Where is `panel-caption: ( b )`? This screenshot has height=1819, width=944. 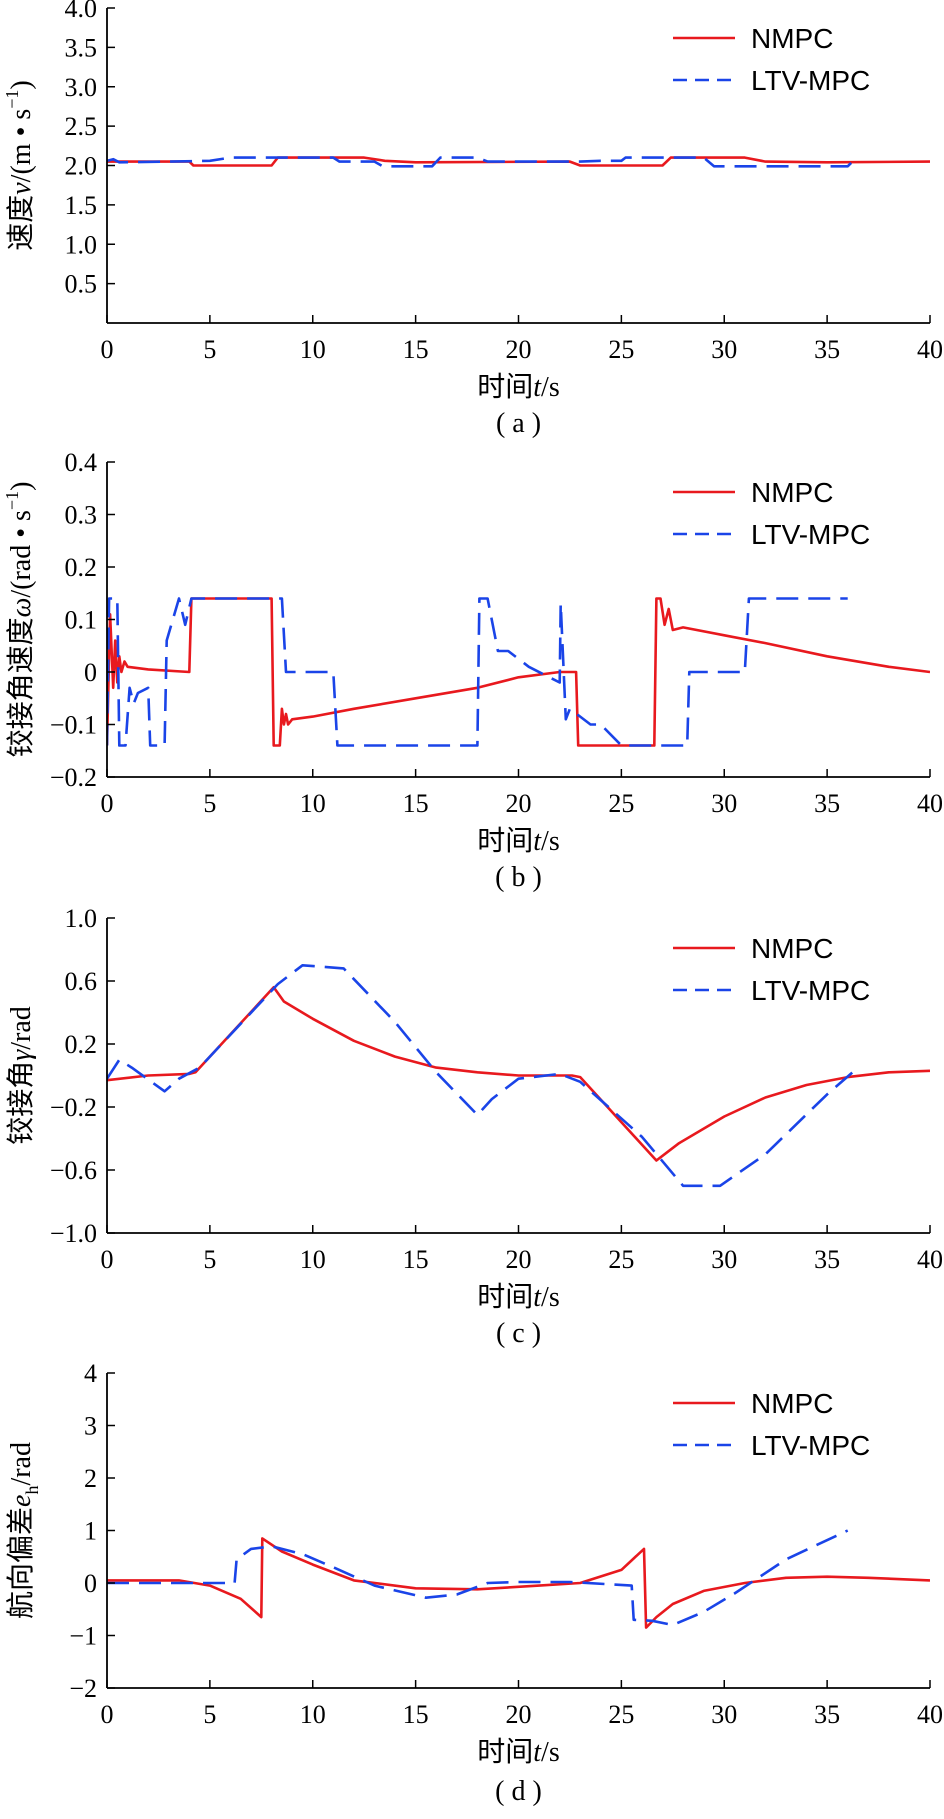
panel-caption: ( b ) is located at coordinates (518, 877).